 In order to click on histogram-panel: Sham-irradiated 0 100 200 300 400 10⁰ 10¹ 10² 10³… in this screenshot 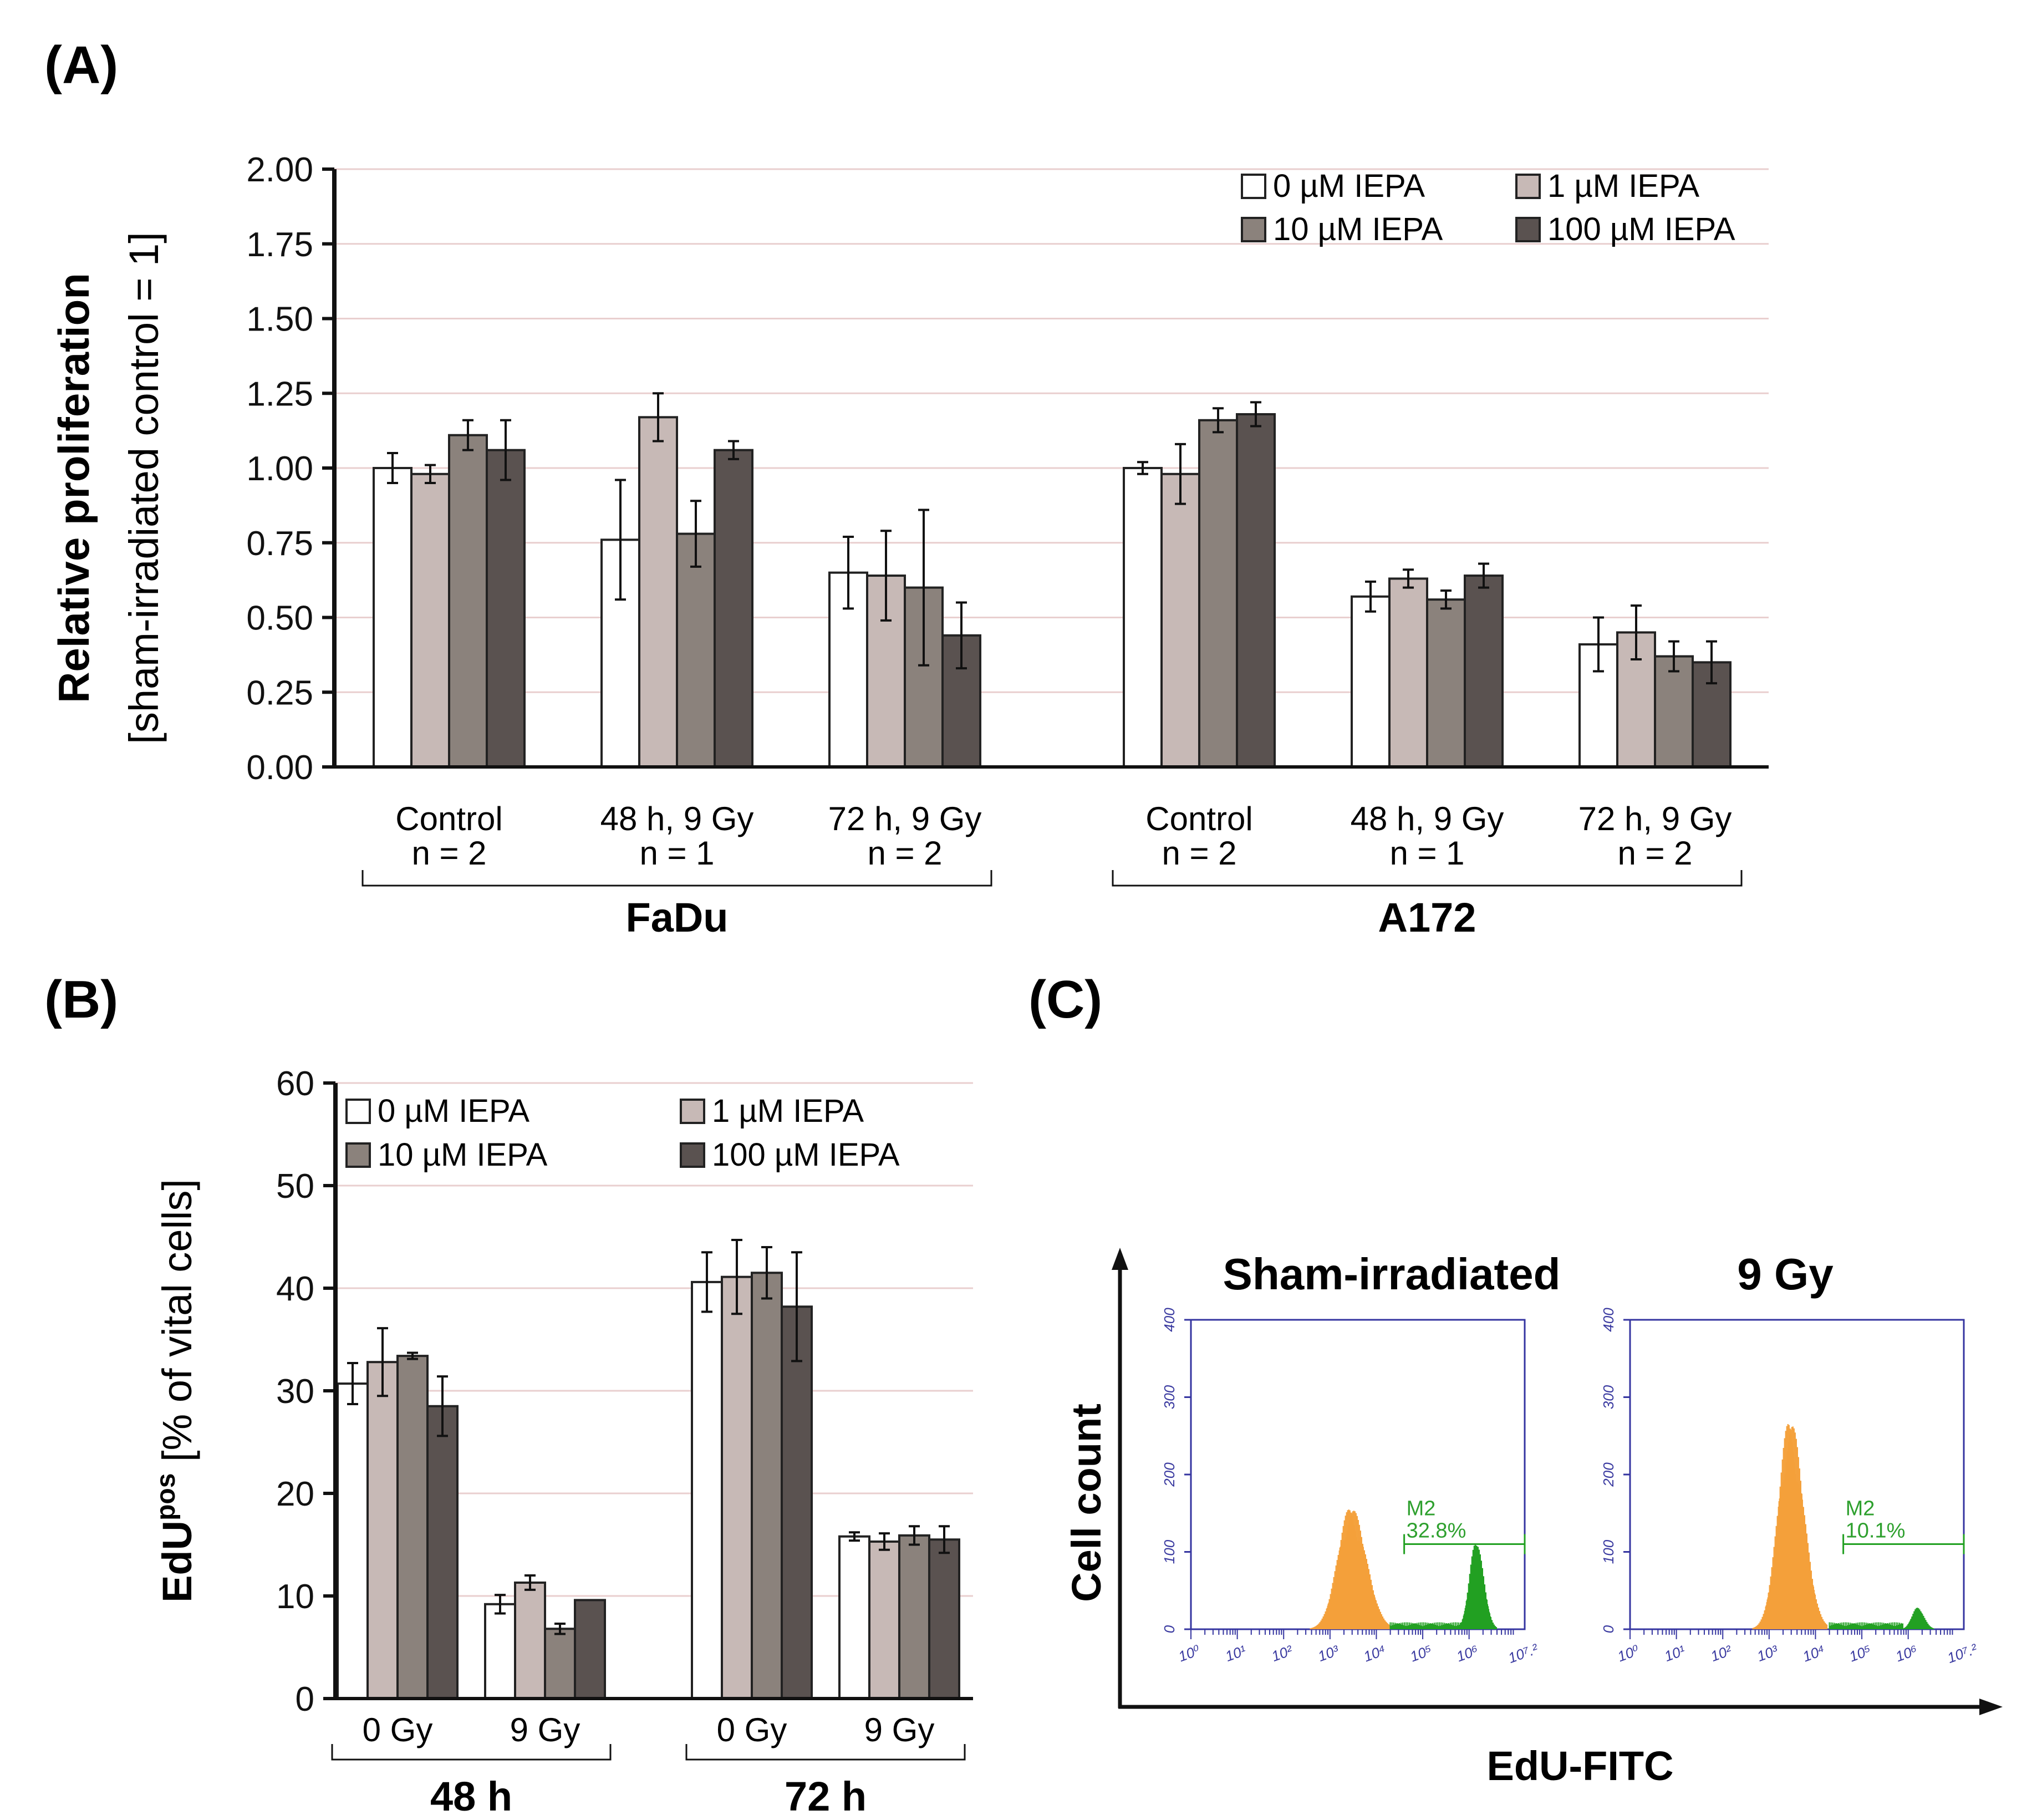, I will do `click(1361, 1457)`.